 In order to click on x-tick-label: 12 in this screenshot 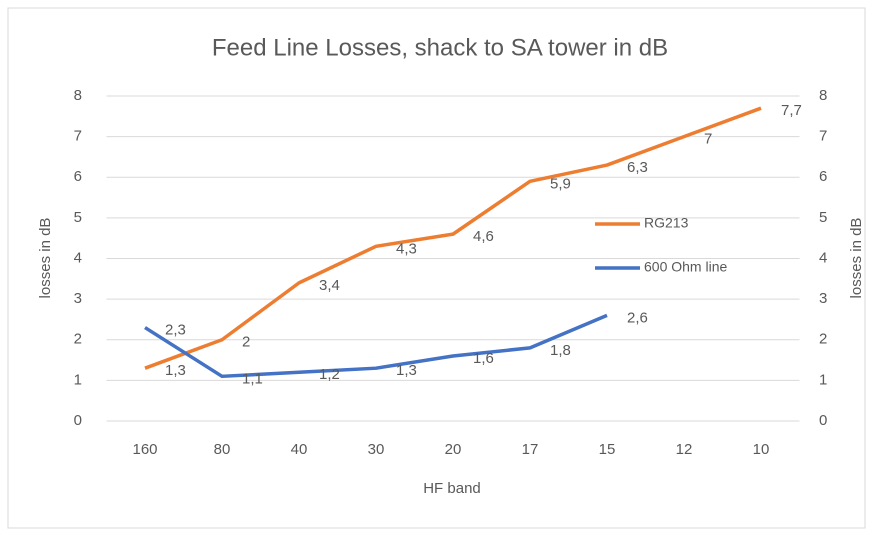, I will do `click(684, 449)`.